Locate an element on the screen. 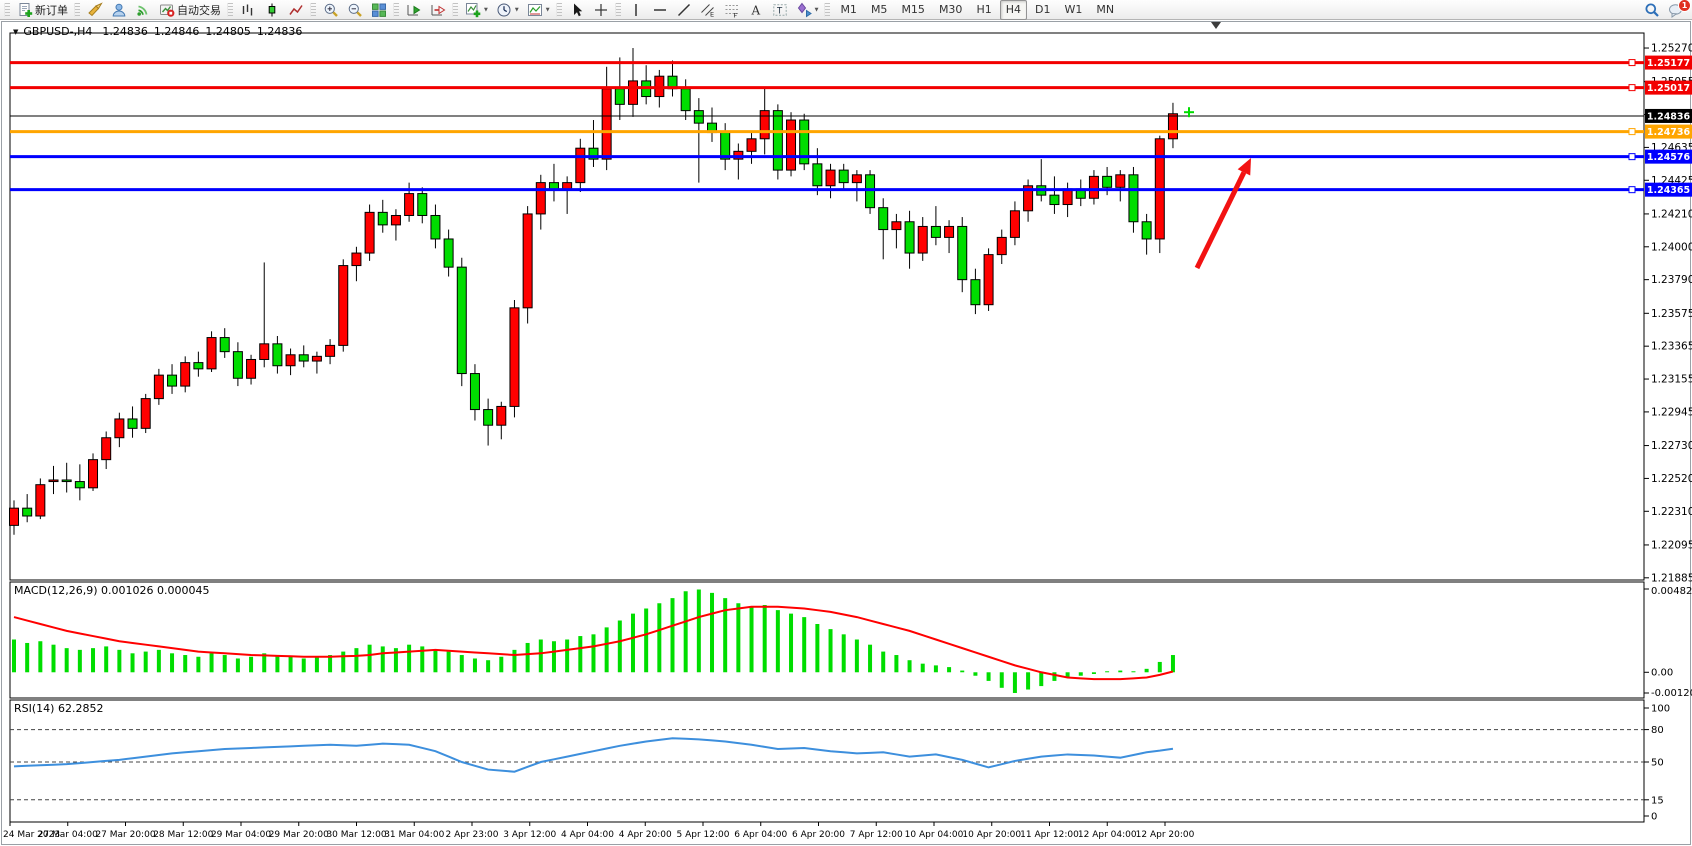 The image size is (1692, 846). text-button: A is located at coordinates (756, 10).